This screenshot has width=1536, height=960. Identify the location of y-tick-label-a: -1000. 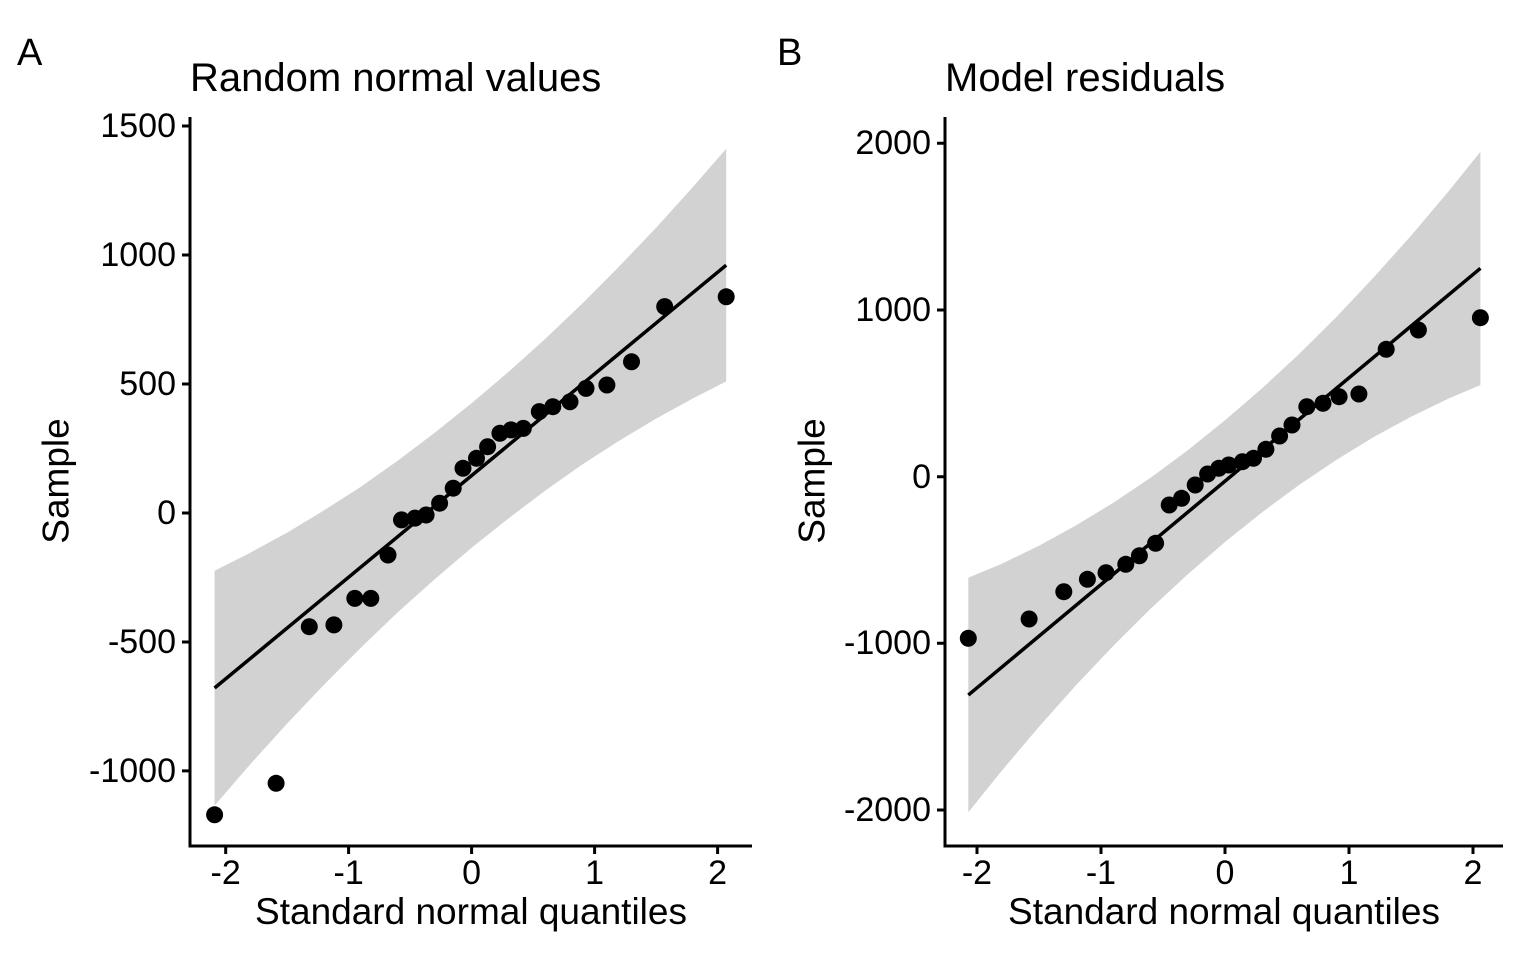
(132, 770).